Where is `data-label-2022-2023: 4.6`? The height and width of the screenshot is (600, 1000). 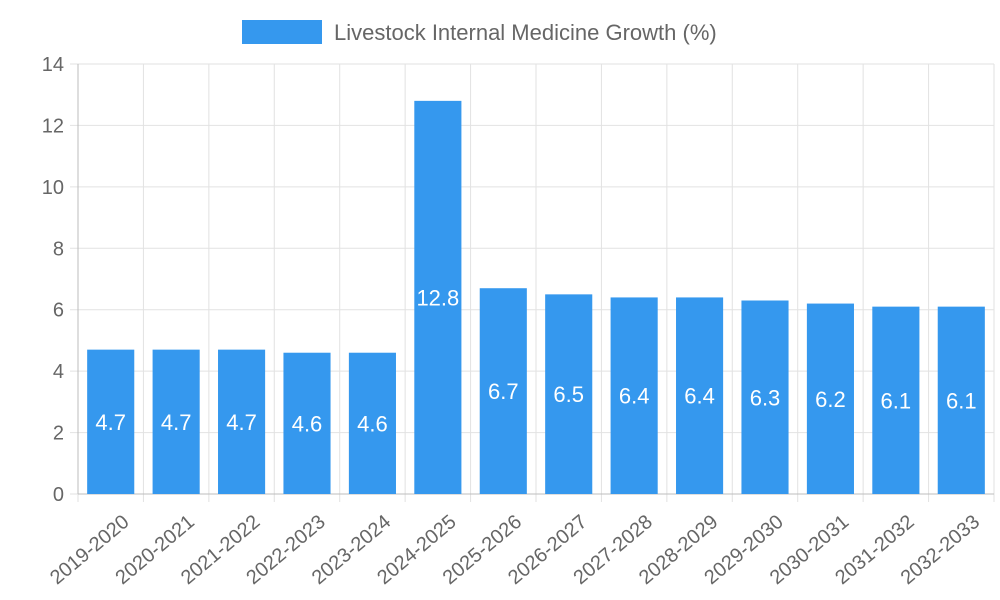 data-label-2022-2023: 4.6 is located at coordinates (307, 423).